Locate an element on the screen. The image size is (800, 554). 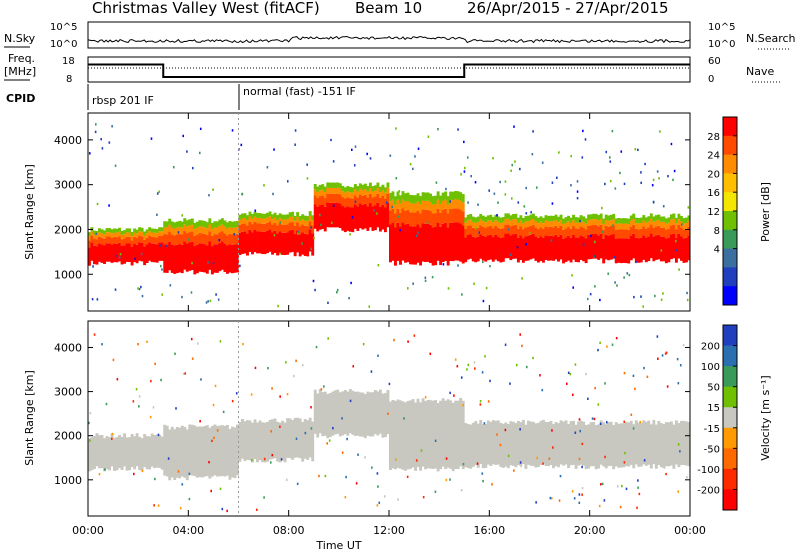
time-tick-label: 00:00 is located at coordinates (88, 530).